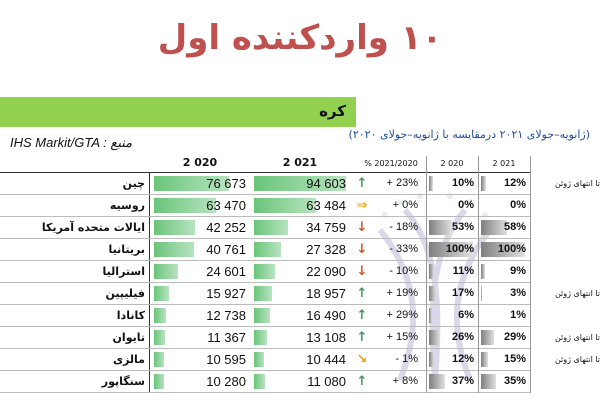 The height and width of the screenshot is (400, 600). I want to click on pct-change: - 1%, so click(406, 359).